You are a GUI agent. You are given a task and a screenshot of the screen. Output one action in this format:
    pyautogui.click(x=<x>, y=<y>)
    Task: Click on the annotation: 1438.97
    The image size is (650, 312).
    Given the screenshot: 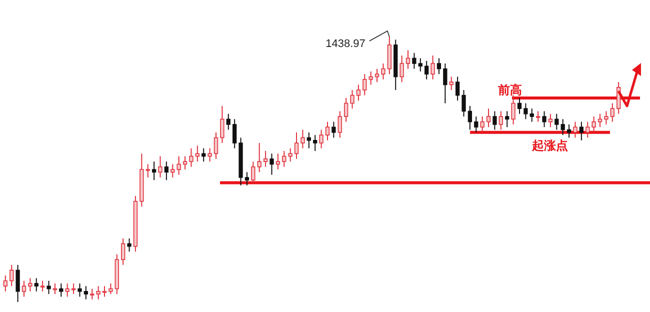 What is the action you would take?
    pyautogui.click(x=346, y=44)
    